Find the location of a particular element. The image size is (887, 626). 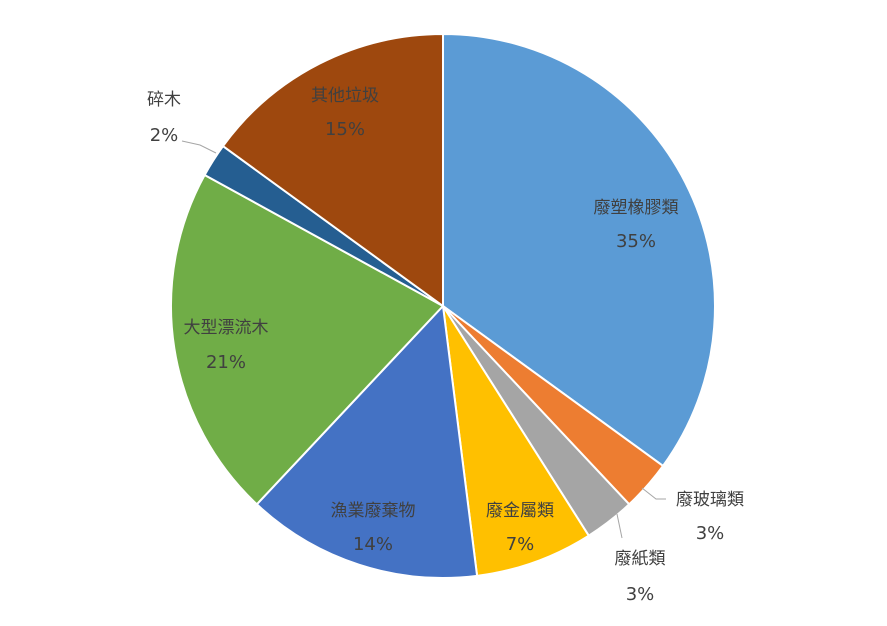

data-label-name-2: 廢玻璃類 is located at coordinates (710, 500).